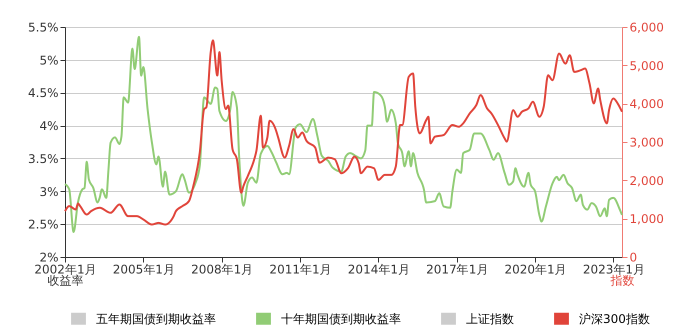 The image size is (678, 327). I want to click on legend-label: 沪深300指数, so click(614, 319).